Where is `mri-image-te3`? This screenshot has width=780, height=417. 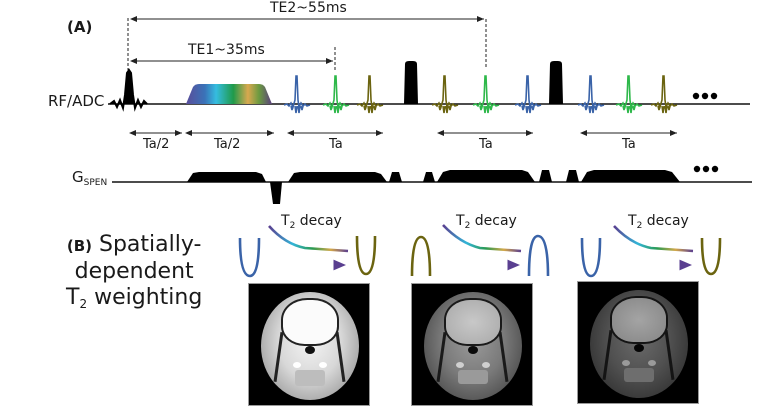 mri-image-te3 is located at coordinates (638, 342).